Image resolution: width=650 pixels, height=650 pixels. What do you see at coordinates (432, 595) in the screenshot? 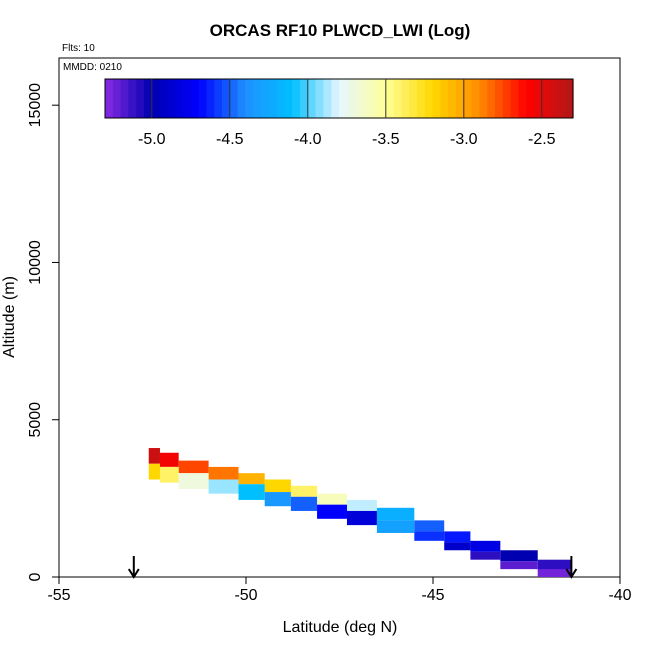
I see `x-tick-label: -45` at bounding box center [432, 595].